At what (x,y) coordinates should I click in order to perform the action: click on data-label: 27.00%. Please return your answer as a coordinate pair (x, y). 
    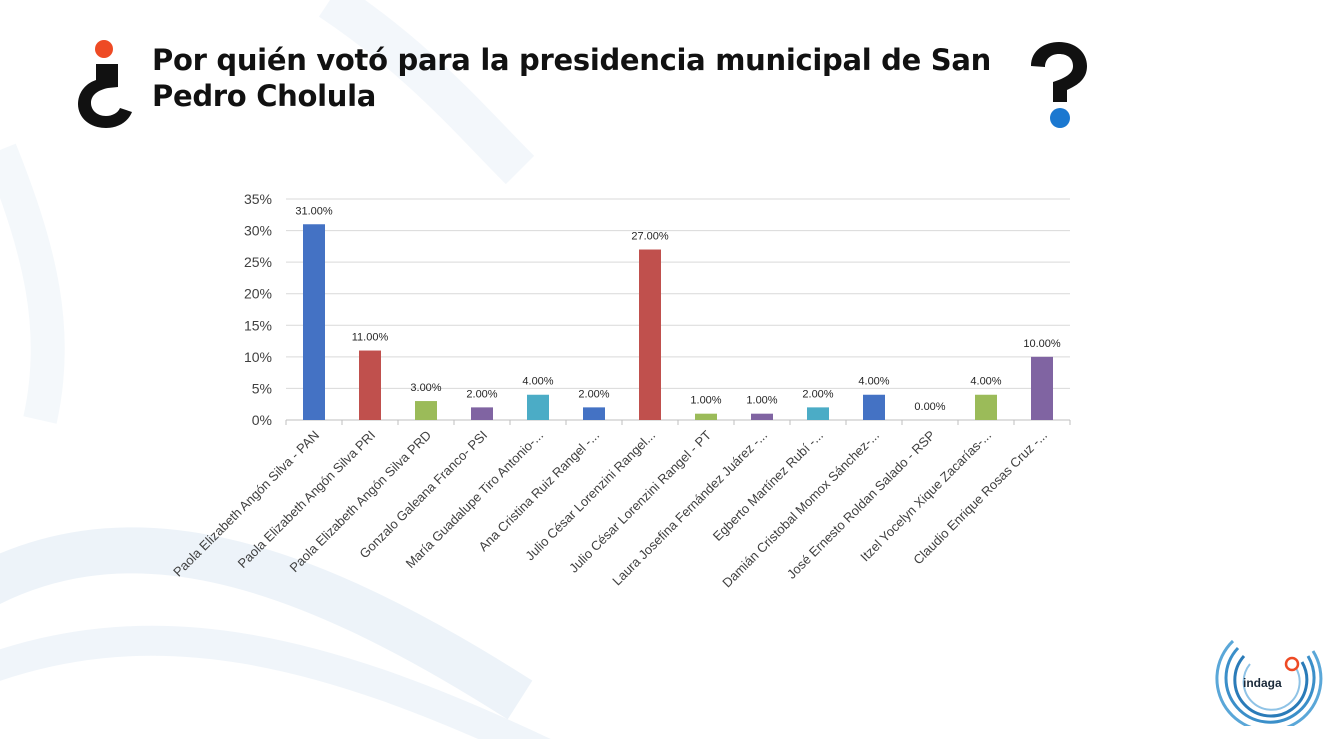
    Looking at the image, I should click on (650, 237).